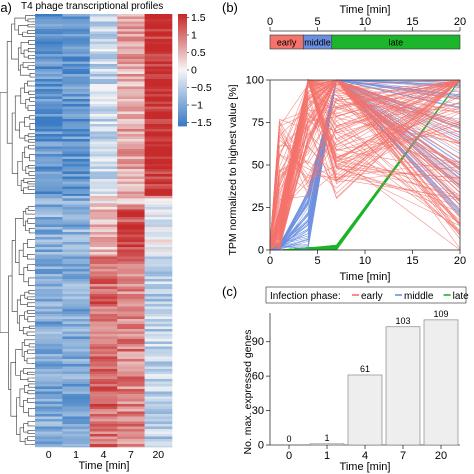 Image resolution: width=474 pixels, height=474 pixels. What do you see at coordinates (327, 456) in the screenshot?
I see `bar-plot-x-tick-label: 1` at bounding box center [327, 456].